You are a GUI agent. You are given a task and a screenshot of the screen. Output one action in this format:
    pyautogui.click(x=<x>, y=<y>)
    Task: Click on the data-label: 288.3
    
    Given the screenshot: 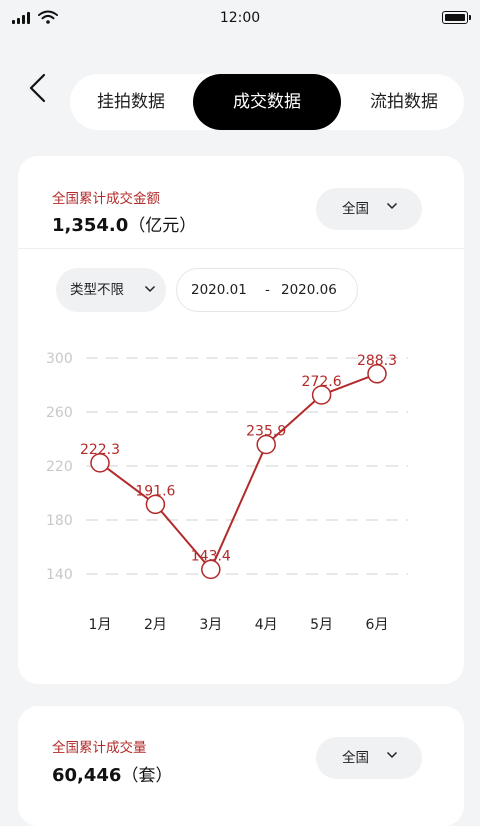 What is the action you would take?
    pyautogui.click(x=377, y=361)
    